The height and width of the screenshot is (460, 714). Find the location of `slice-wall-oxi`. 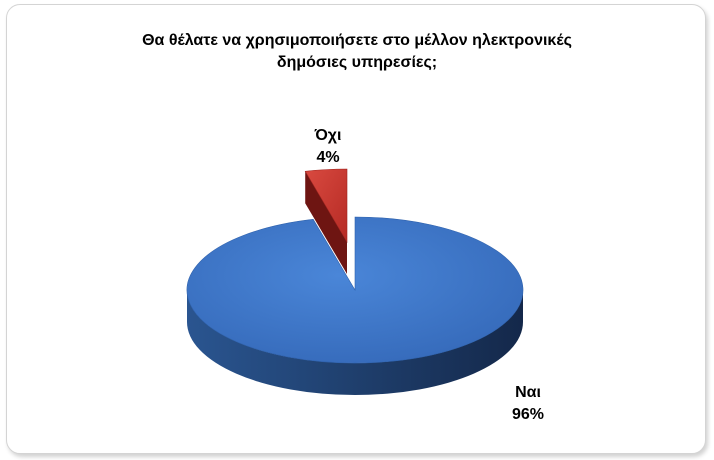

slice-wall-oxi is located at coordinates (326, 222).